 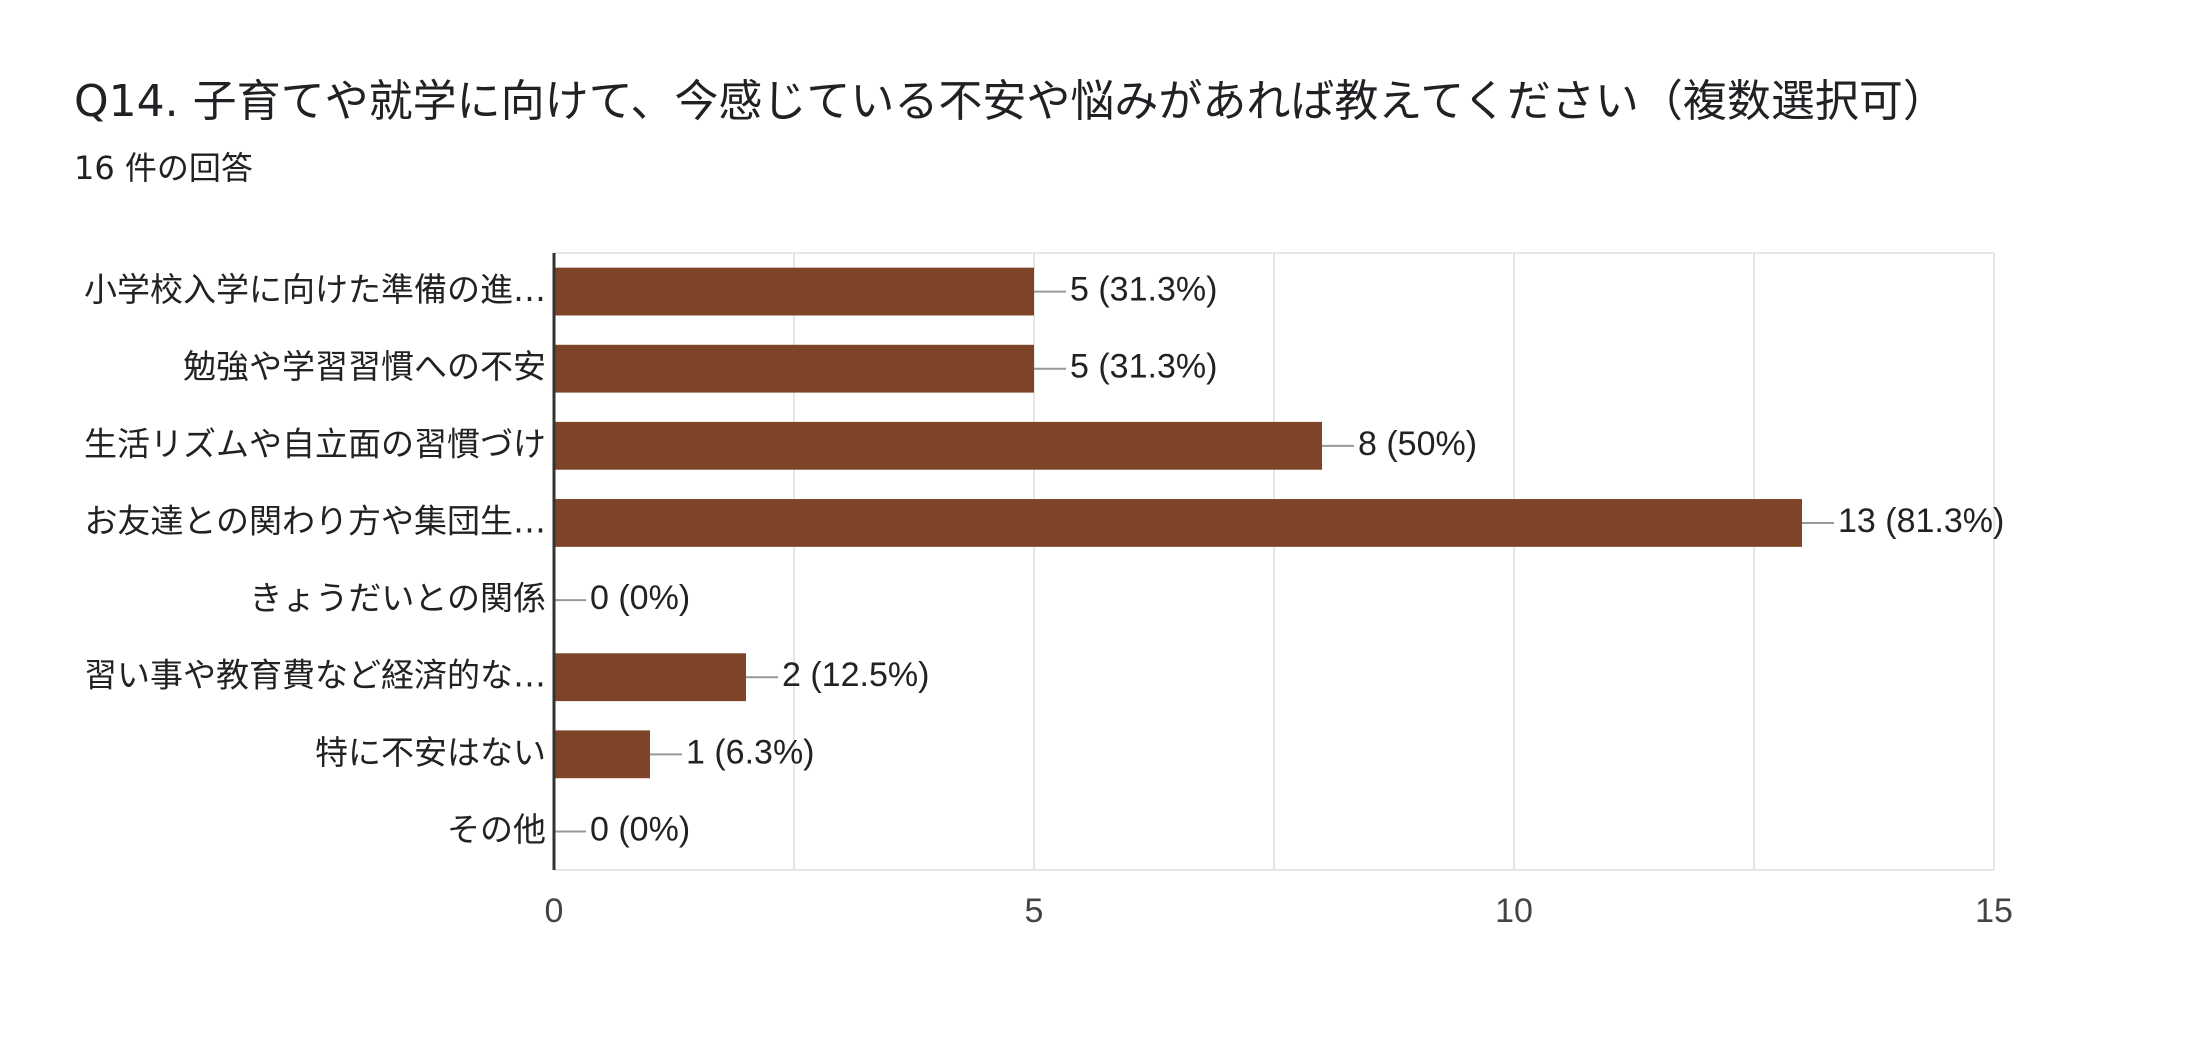 What do you see at coordinates (397, 598) in the screenshot?
I see `category-label: きょうだいとの関係` at bounding box center [397, 598].